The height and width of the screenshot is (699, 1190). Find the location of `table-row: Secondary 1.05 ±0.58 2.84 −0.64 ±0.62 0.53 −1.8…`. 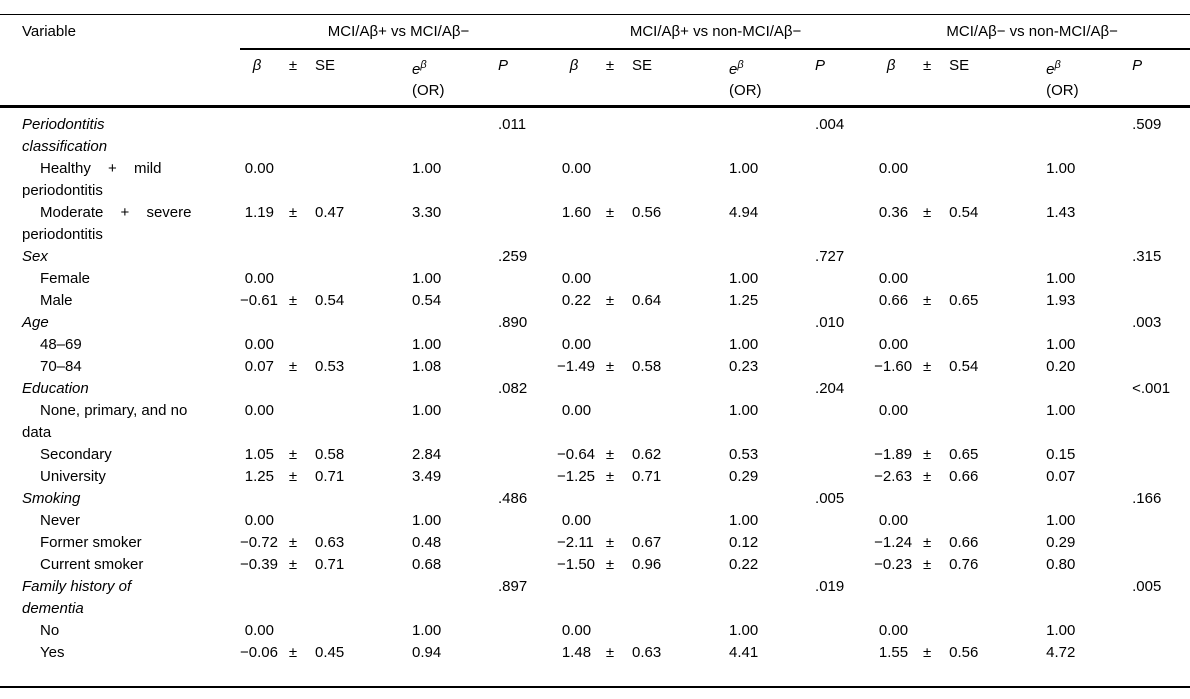

table-row: Secondary 1.05 ±0.58 2.84 −0.64 ±0.62 0.53 −1.8… is located at coordinates (595, 455).